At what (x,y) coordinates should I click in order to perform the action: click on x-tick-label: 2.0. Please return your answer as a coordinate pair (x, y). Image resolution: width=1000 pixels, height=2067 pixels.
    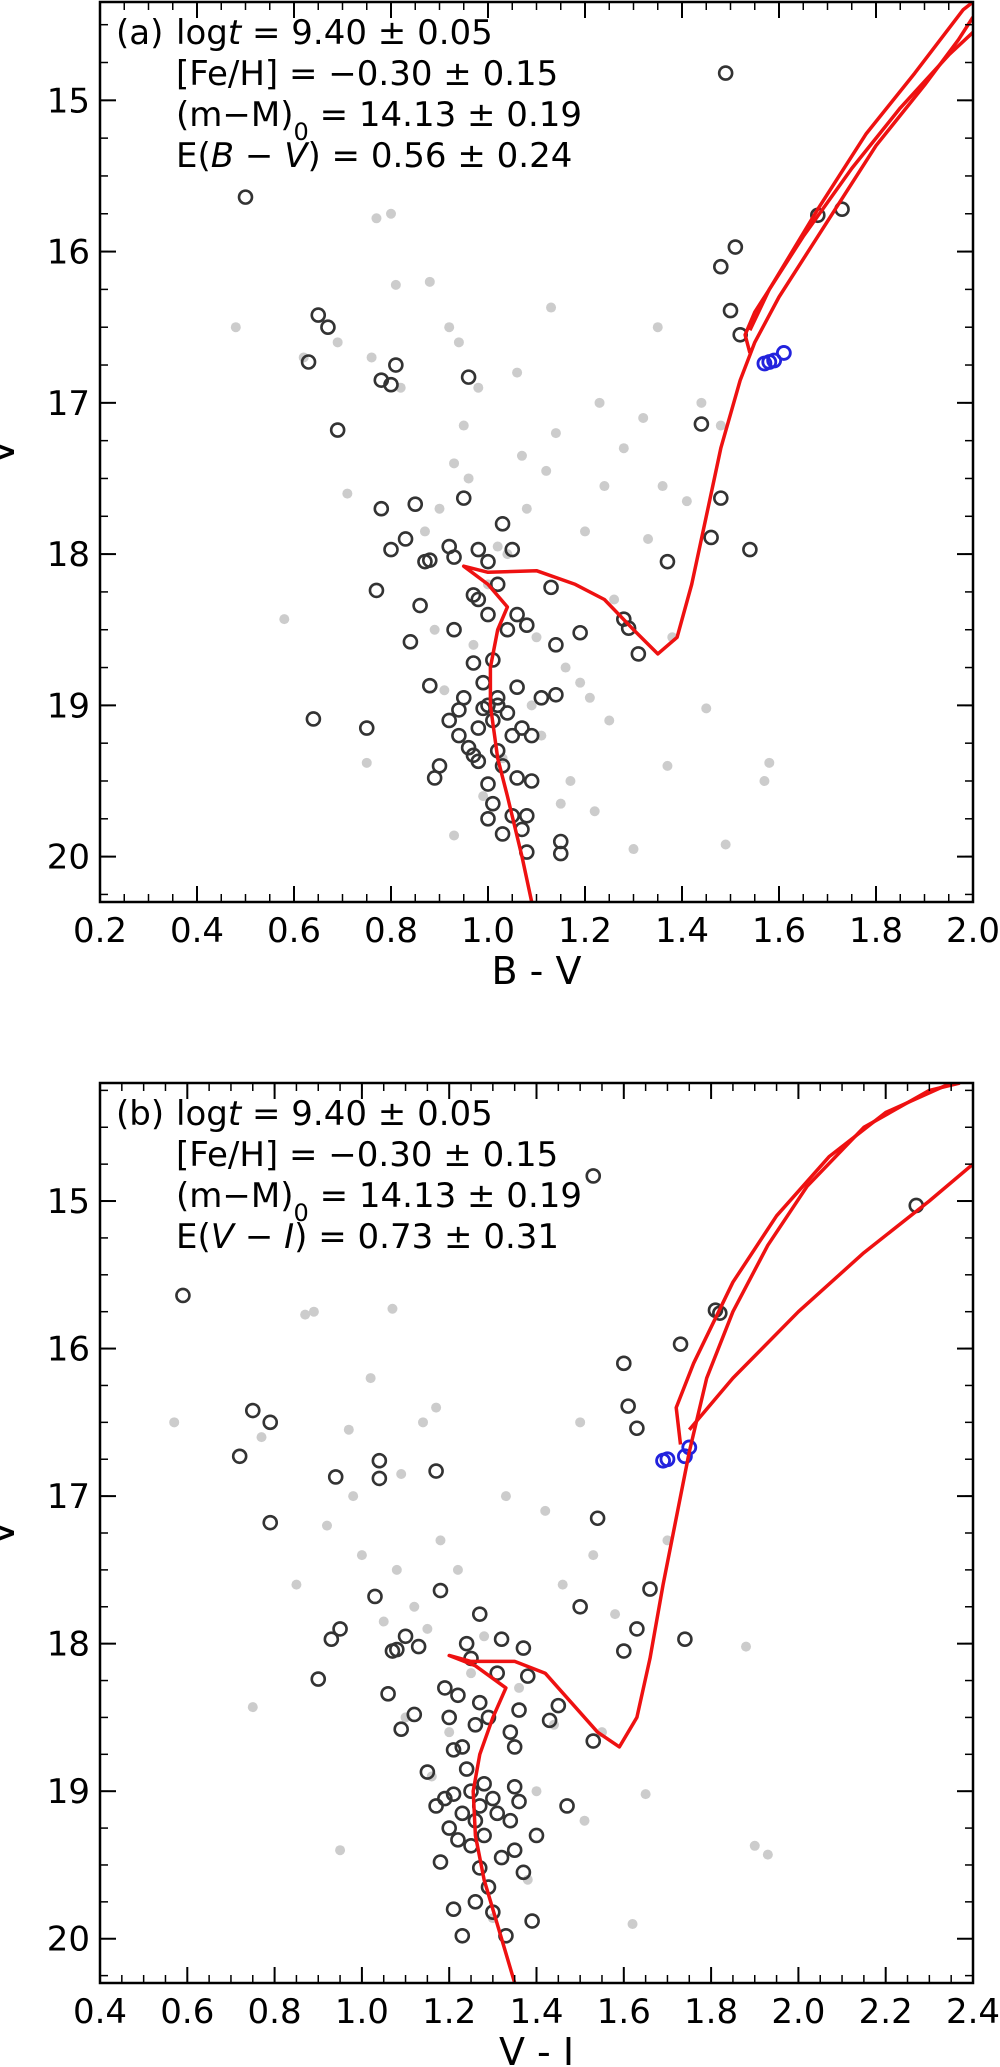
    Looking at the image, I should click on (798, 2012).